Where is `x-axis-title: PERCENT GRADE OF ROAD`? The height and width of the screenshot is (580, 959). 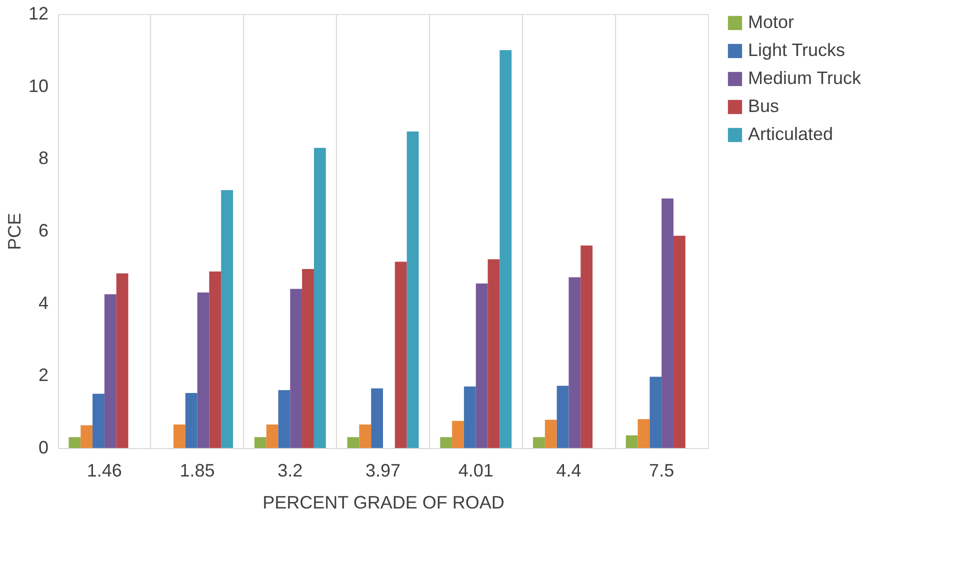 x-axis-title: PERCENT GRADE OF ROAD is located at coordinates (383, 502).